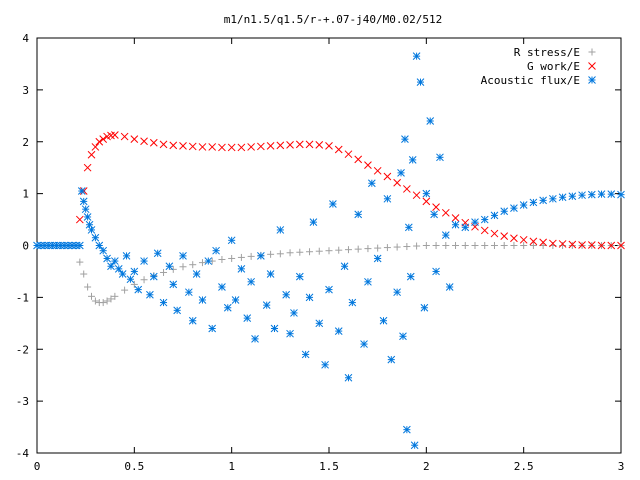 Image resolution: width=640 pixels, height=480 pixels. What do you see at coordinates (621, 466) in the screenshot?
I see `x-tick-label: 3` at bounding box center [621, 466].